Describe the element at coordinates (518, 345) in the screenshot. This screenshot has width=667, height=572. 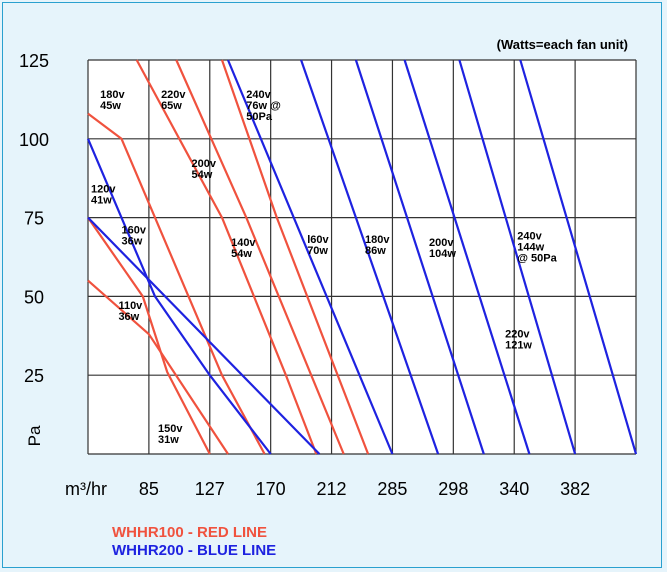
I see `annotation-line: 121w` at that location.